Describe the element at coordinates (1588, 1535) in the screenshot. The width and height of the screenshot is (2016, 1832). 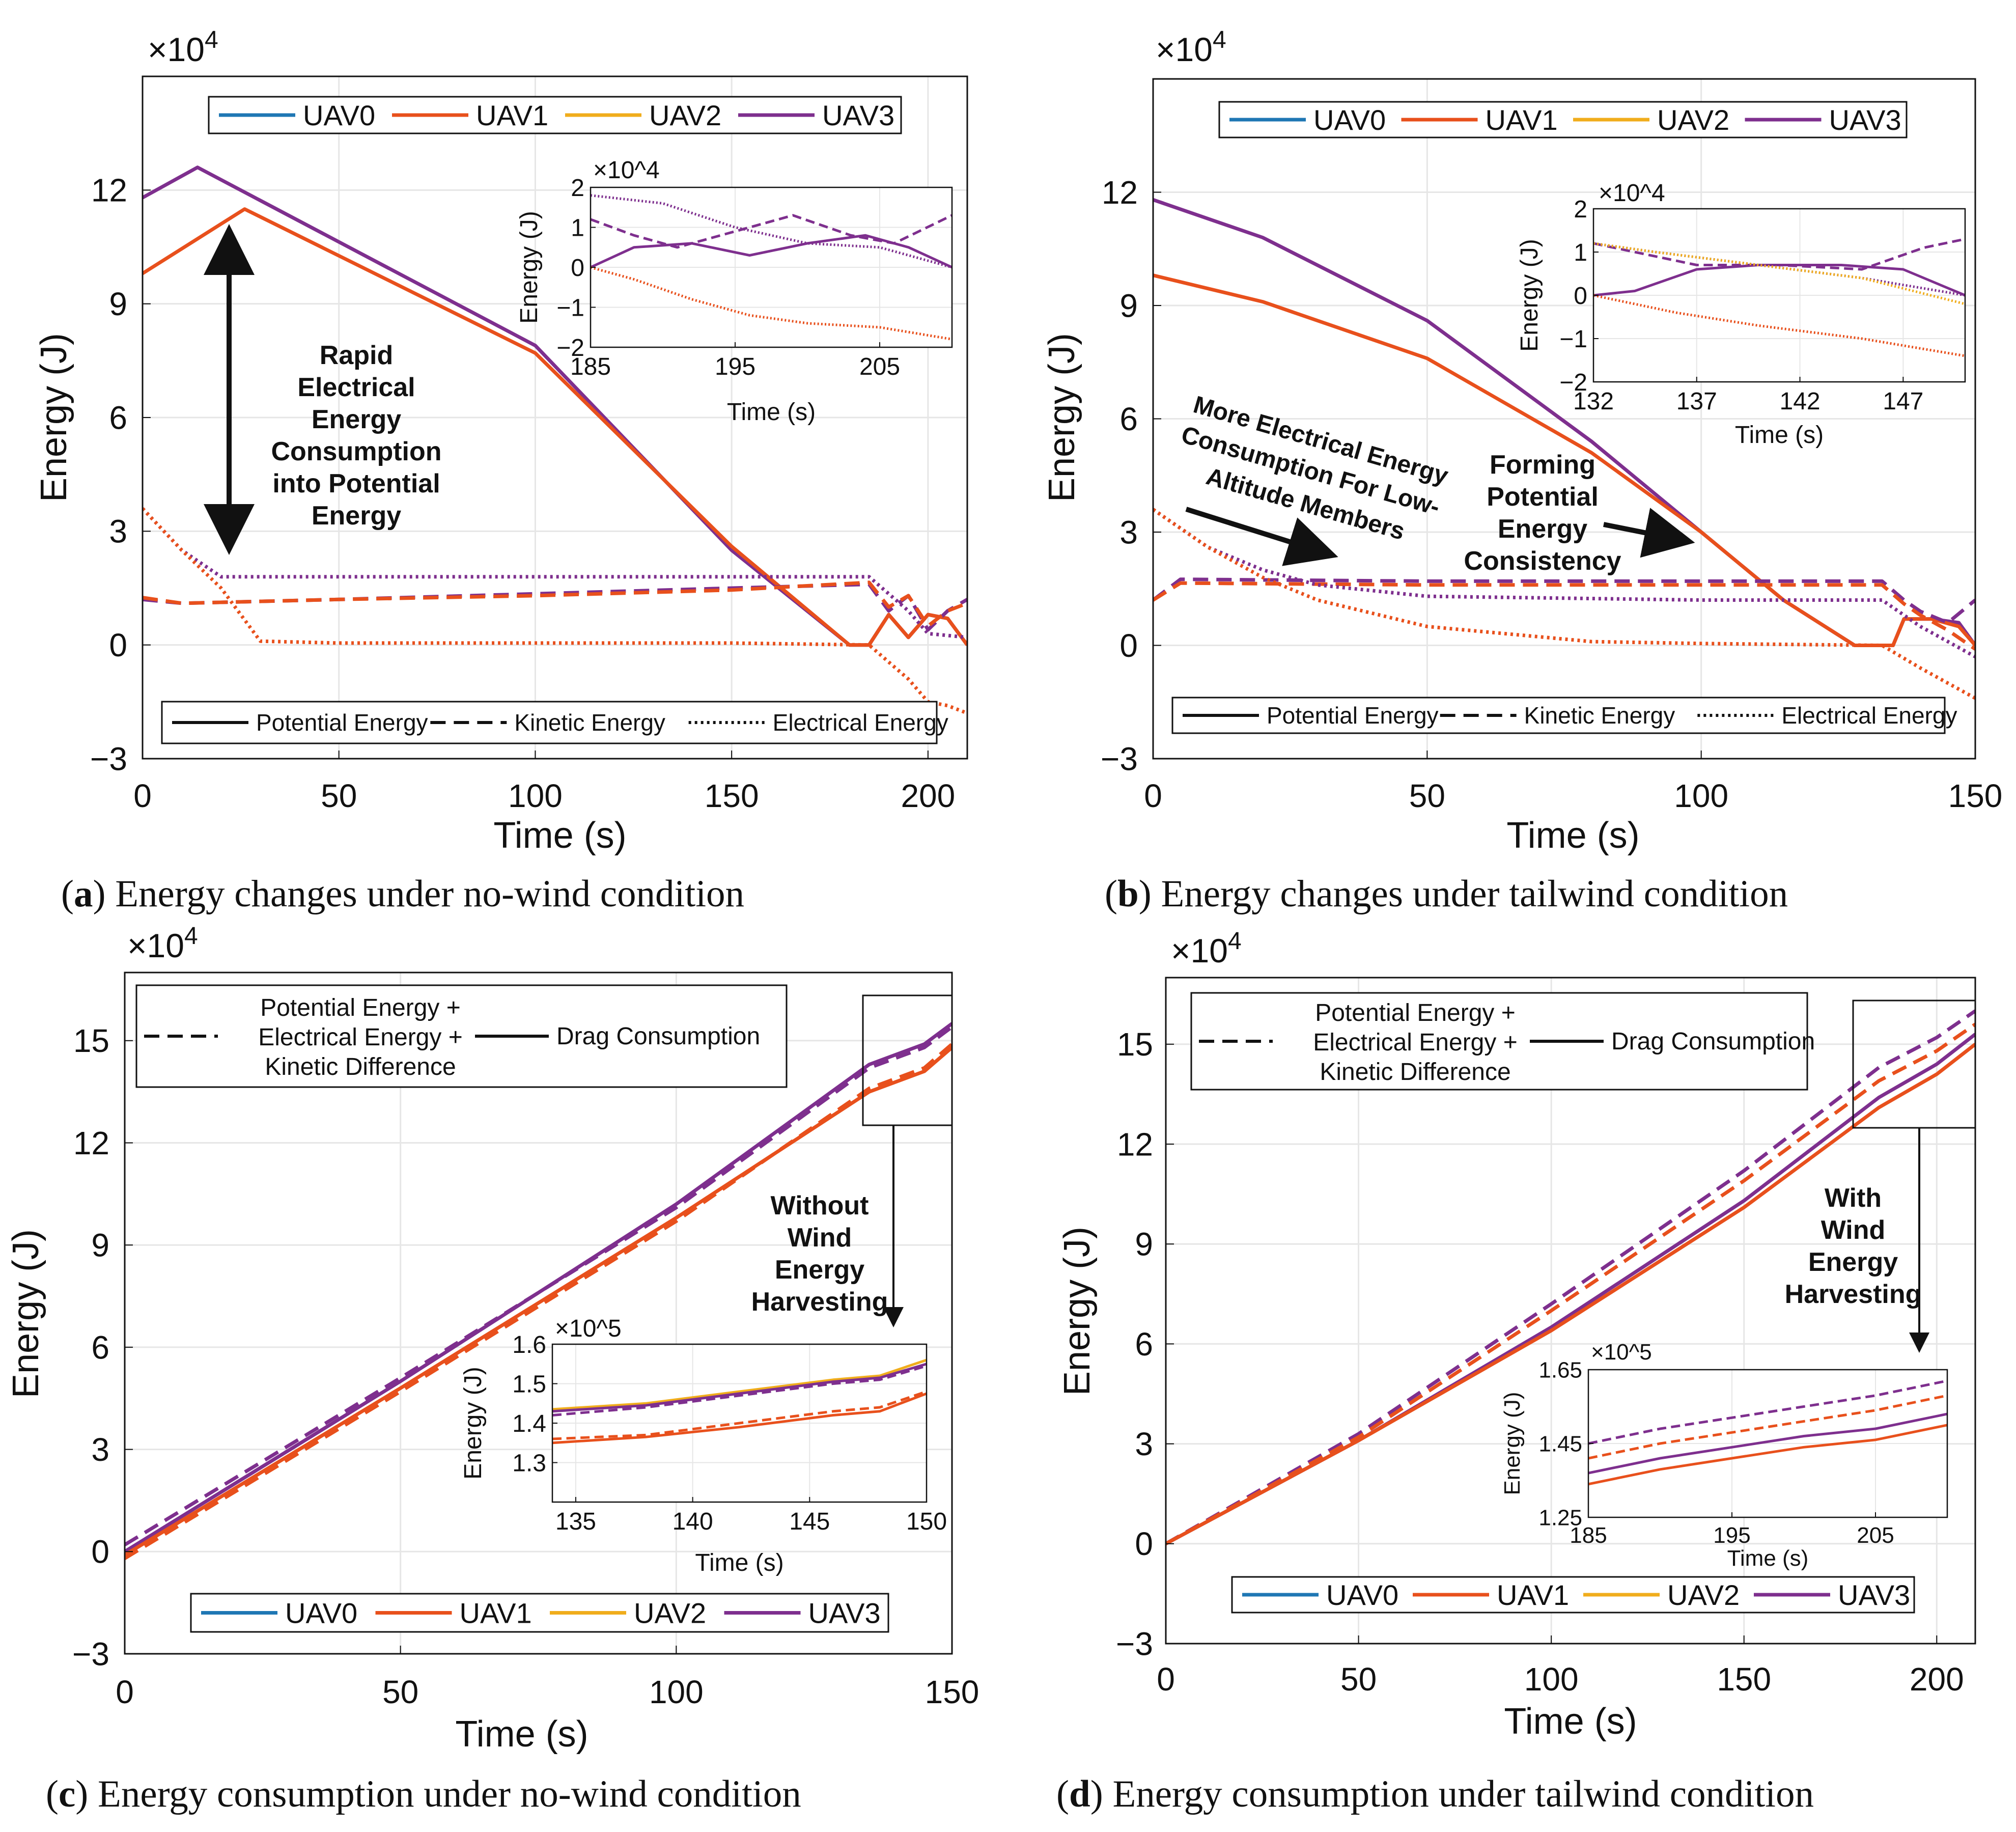
I see `x-tick-label: 185` at that location.